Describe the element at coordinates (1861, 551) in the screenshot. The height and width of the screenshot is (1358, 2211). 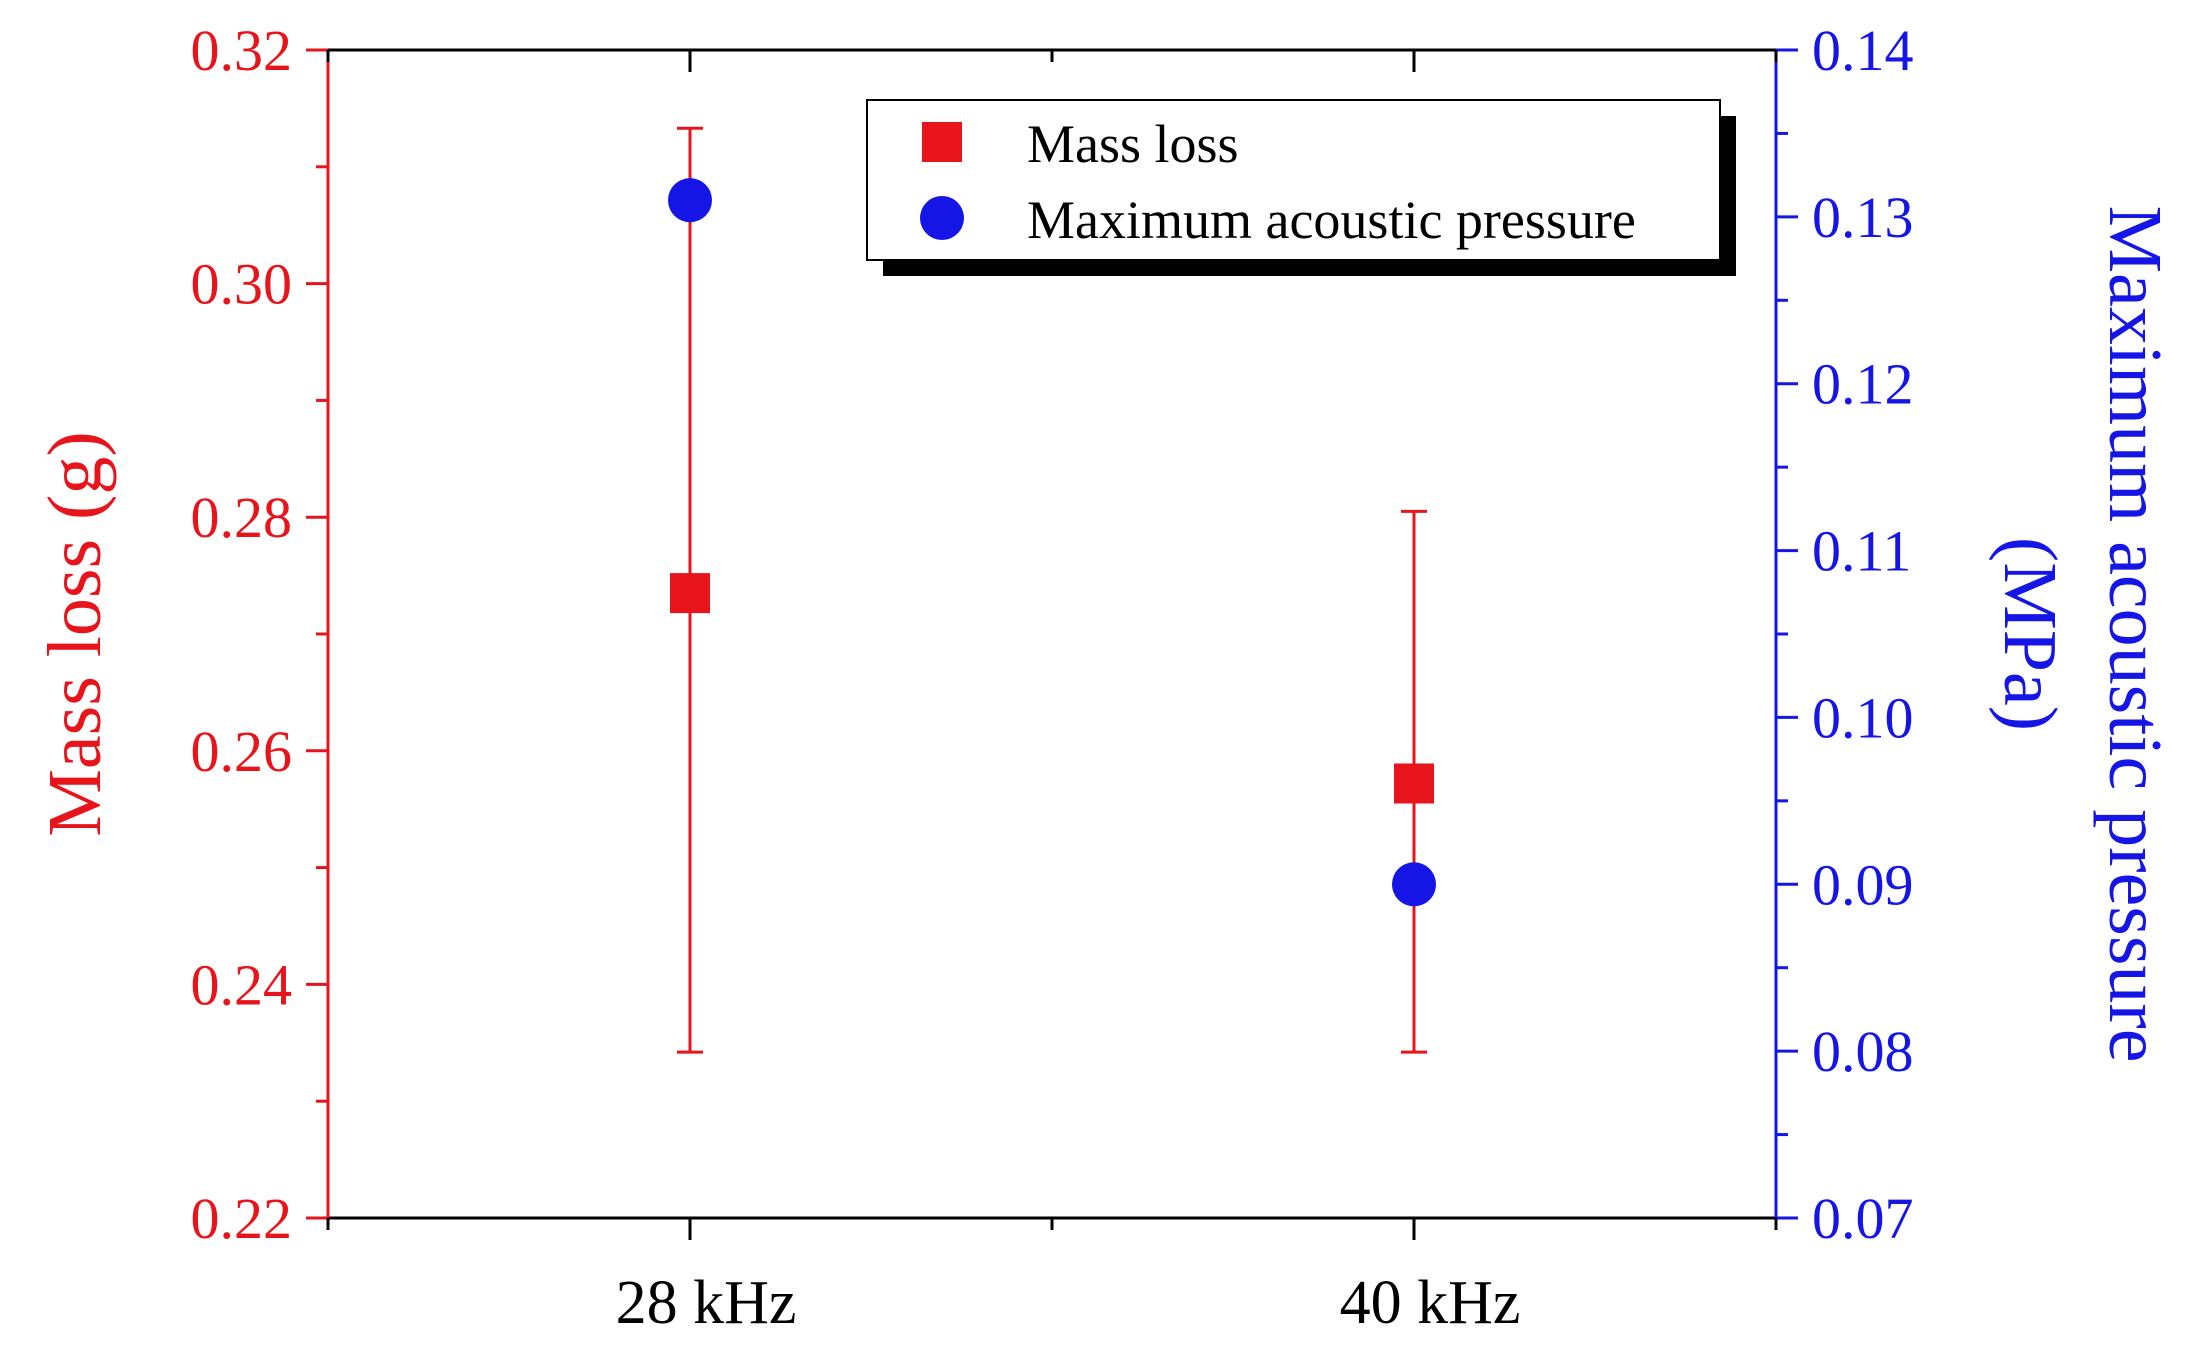
I see `right-tick-label: 0.11` at that location.